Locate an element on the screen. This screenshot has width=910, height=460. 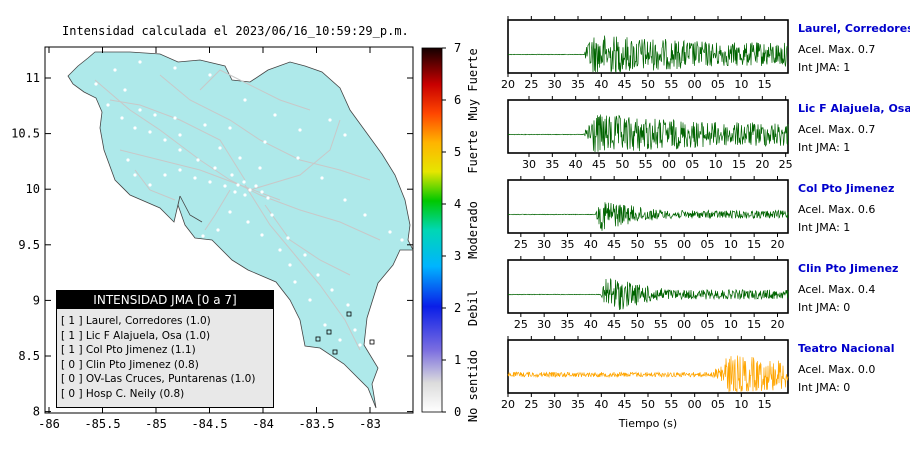
colorbar-category-label: Fuerte is located at coordinates (473, 151).